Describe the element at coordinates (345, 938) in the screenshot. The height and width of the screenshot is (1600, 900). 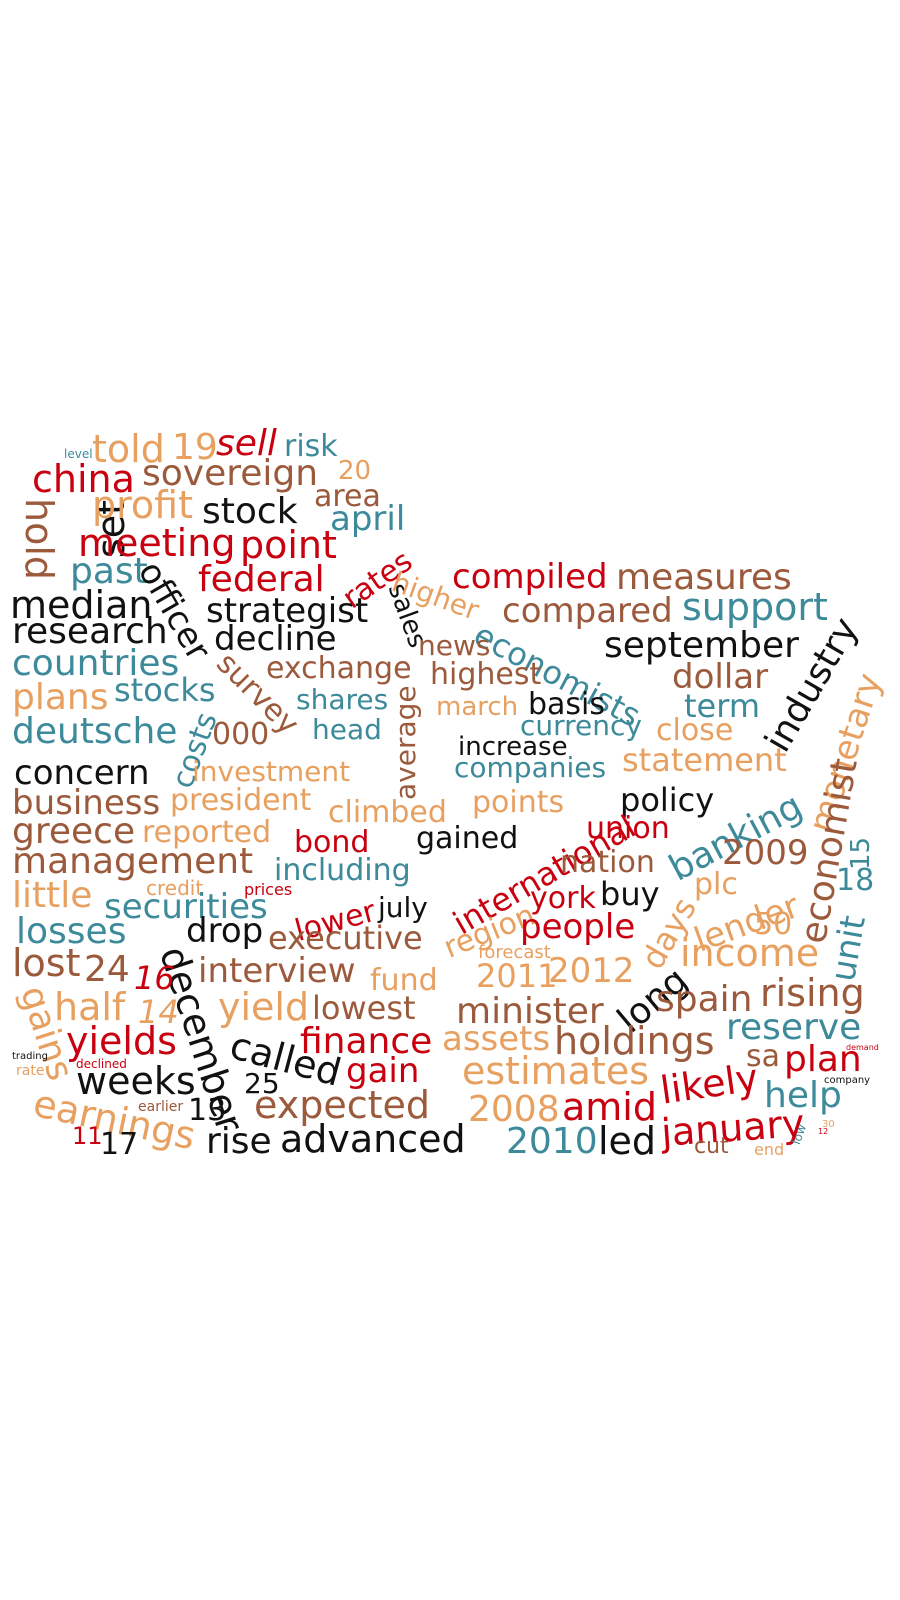
I see `word-executive: executive` at that location.